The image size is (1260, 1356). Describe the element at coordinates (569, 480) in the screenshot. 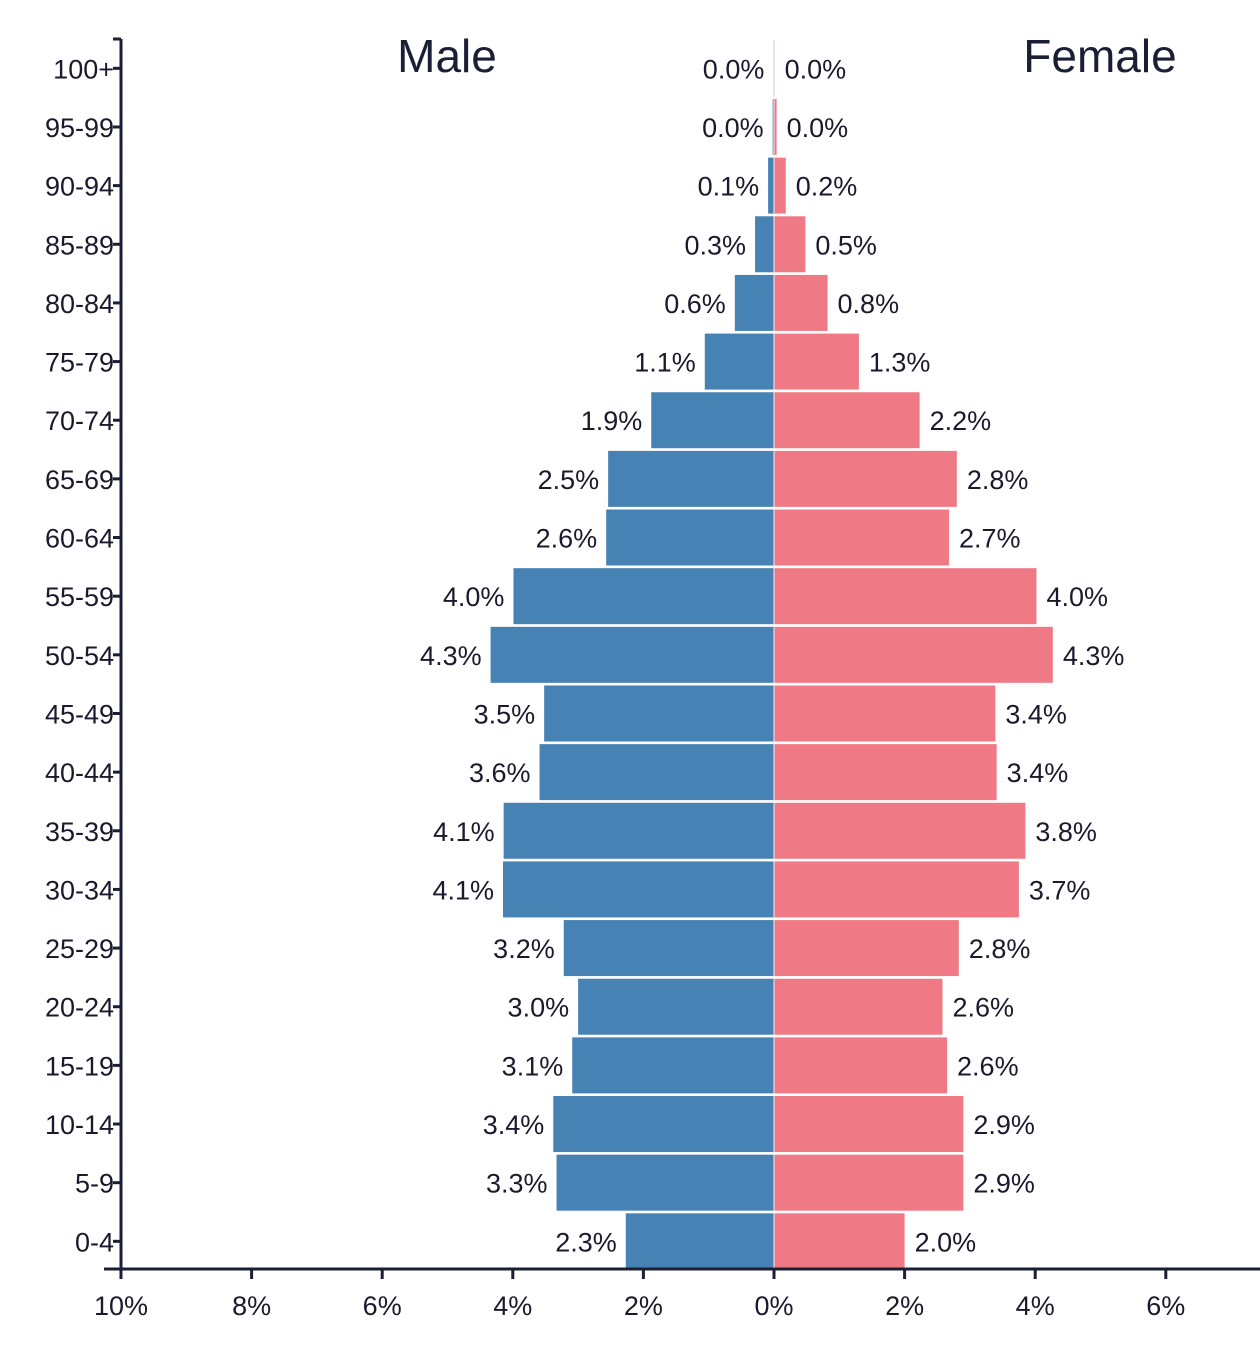

I see `male-value-label: 2.5%` at that location.